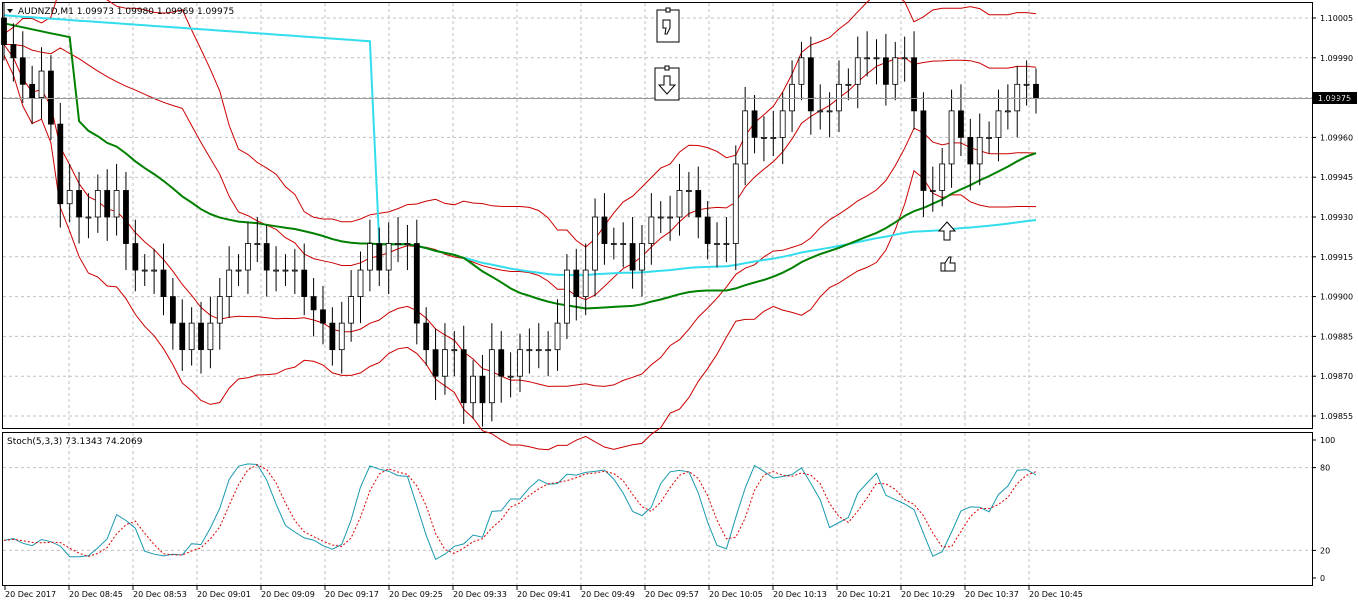 This screenshot has height=606, width=1358. I want to click on sell-arrow-down-icon, so click(667, 83).